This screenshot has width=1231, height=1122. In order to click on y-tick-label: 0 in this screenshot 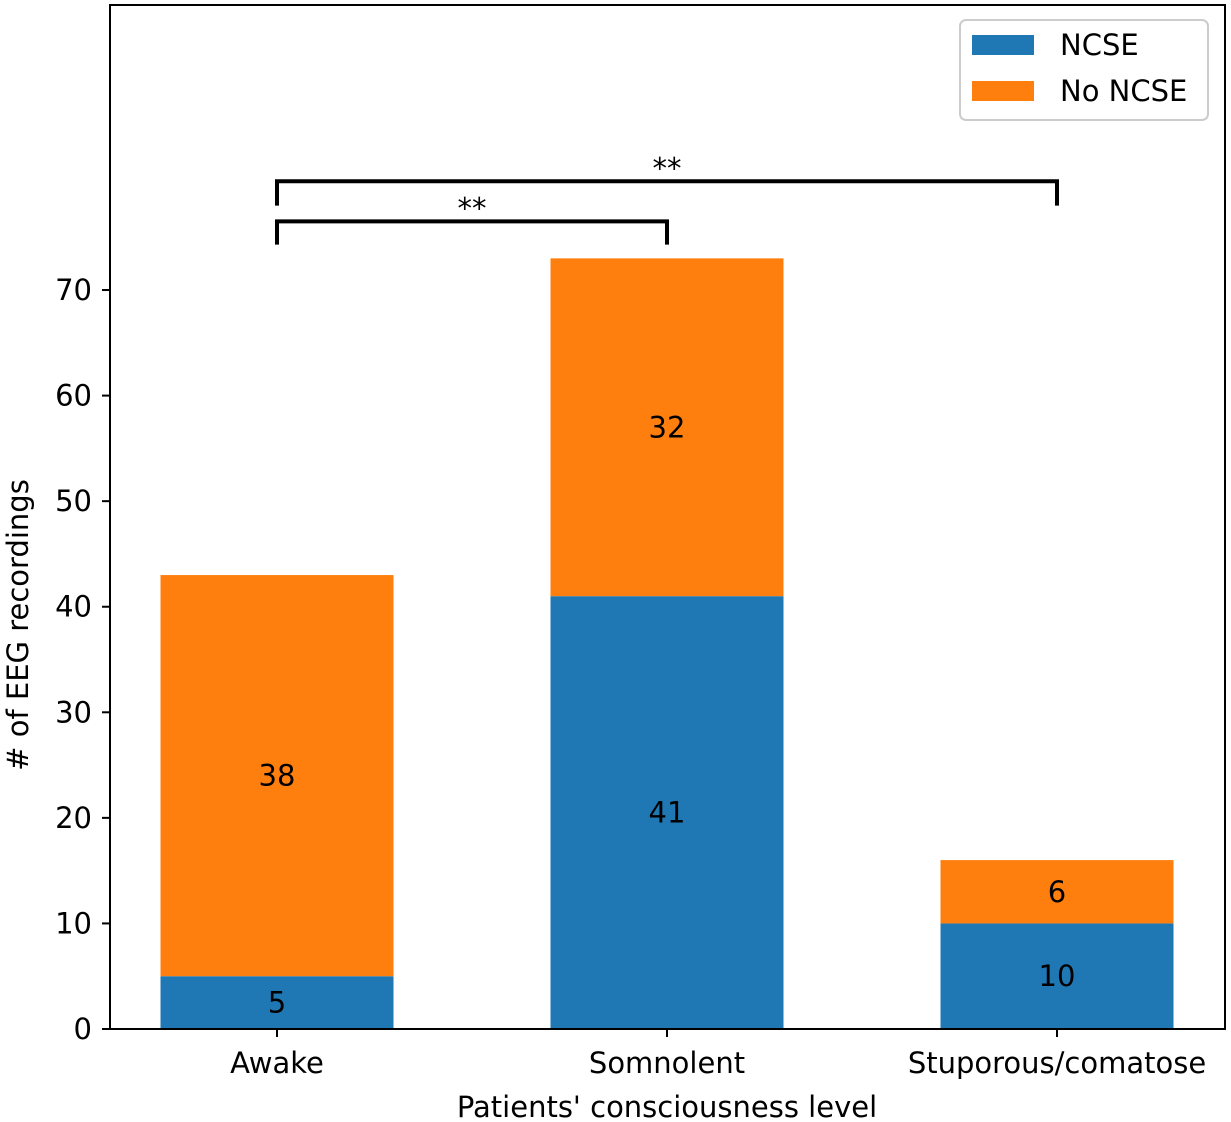, I will do `click(83, 1029)`.